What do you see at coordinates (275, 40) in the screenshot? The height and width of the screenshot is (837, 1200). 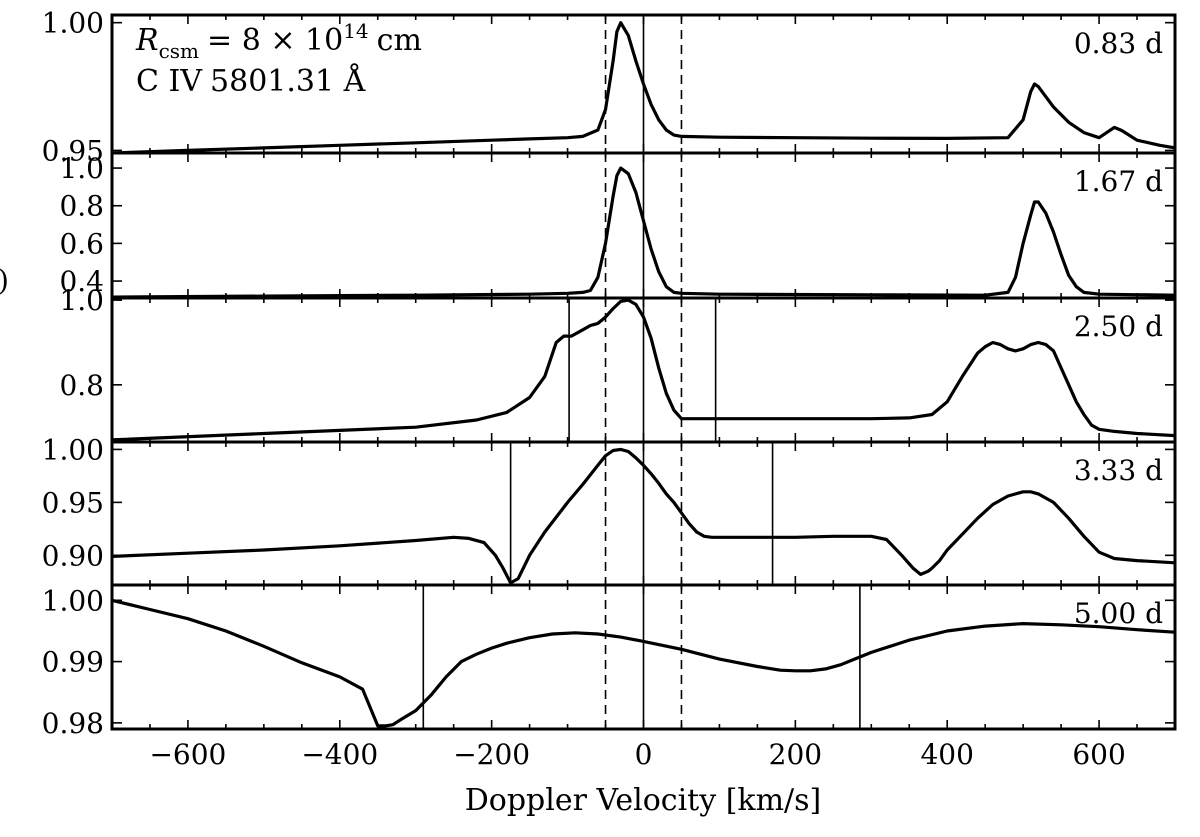 I see `rcsm-equation: = 8 × 10` at bounding box center [275, 40].